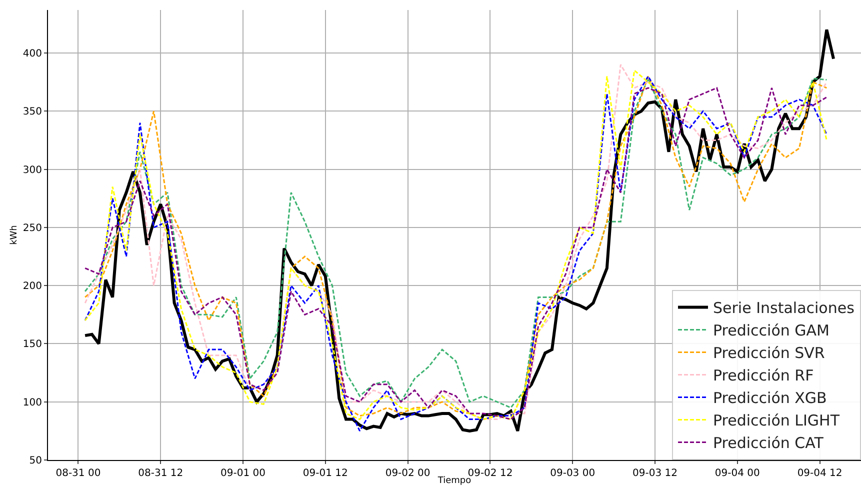 The width and height of the screenshot is (861, 486). Describe the element at coordinates (573, 473) in the screenshot. I see `x-tick-label: 09-03 00` at that location.